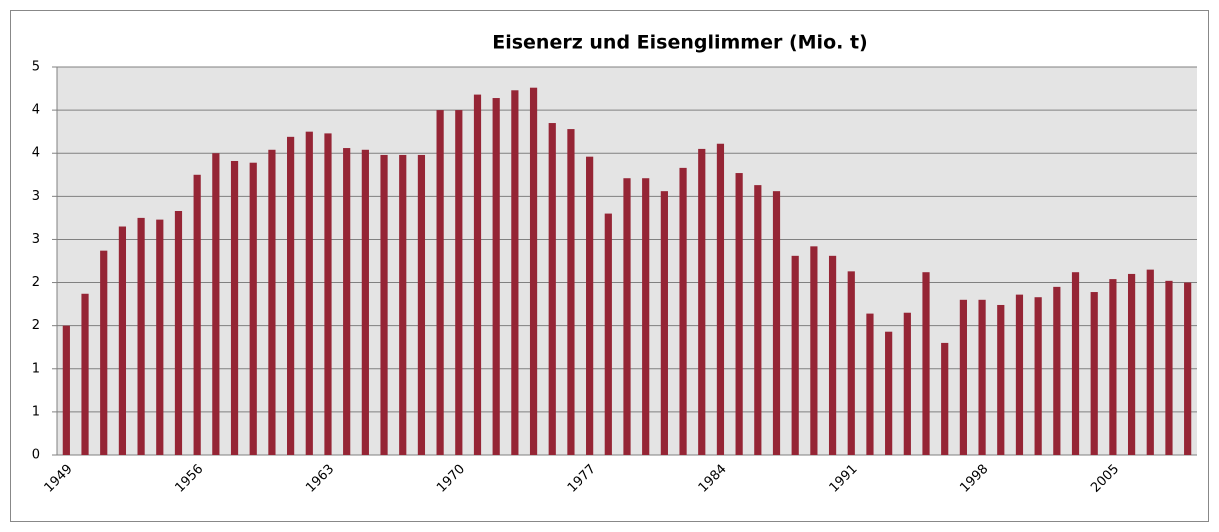 This screenshot has height=532, width=1219. Describe the element at coordinates (36, 67) in the screenshot. I see `y-tick-label: 5` at that location.